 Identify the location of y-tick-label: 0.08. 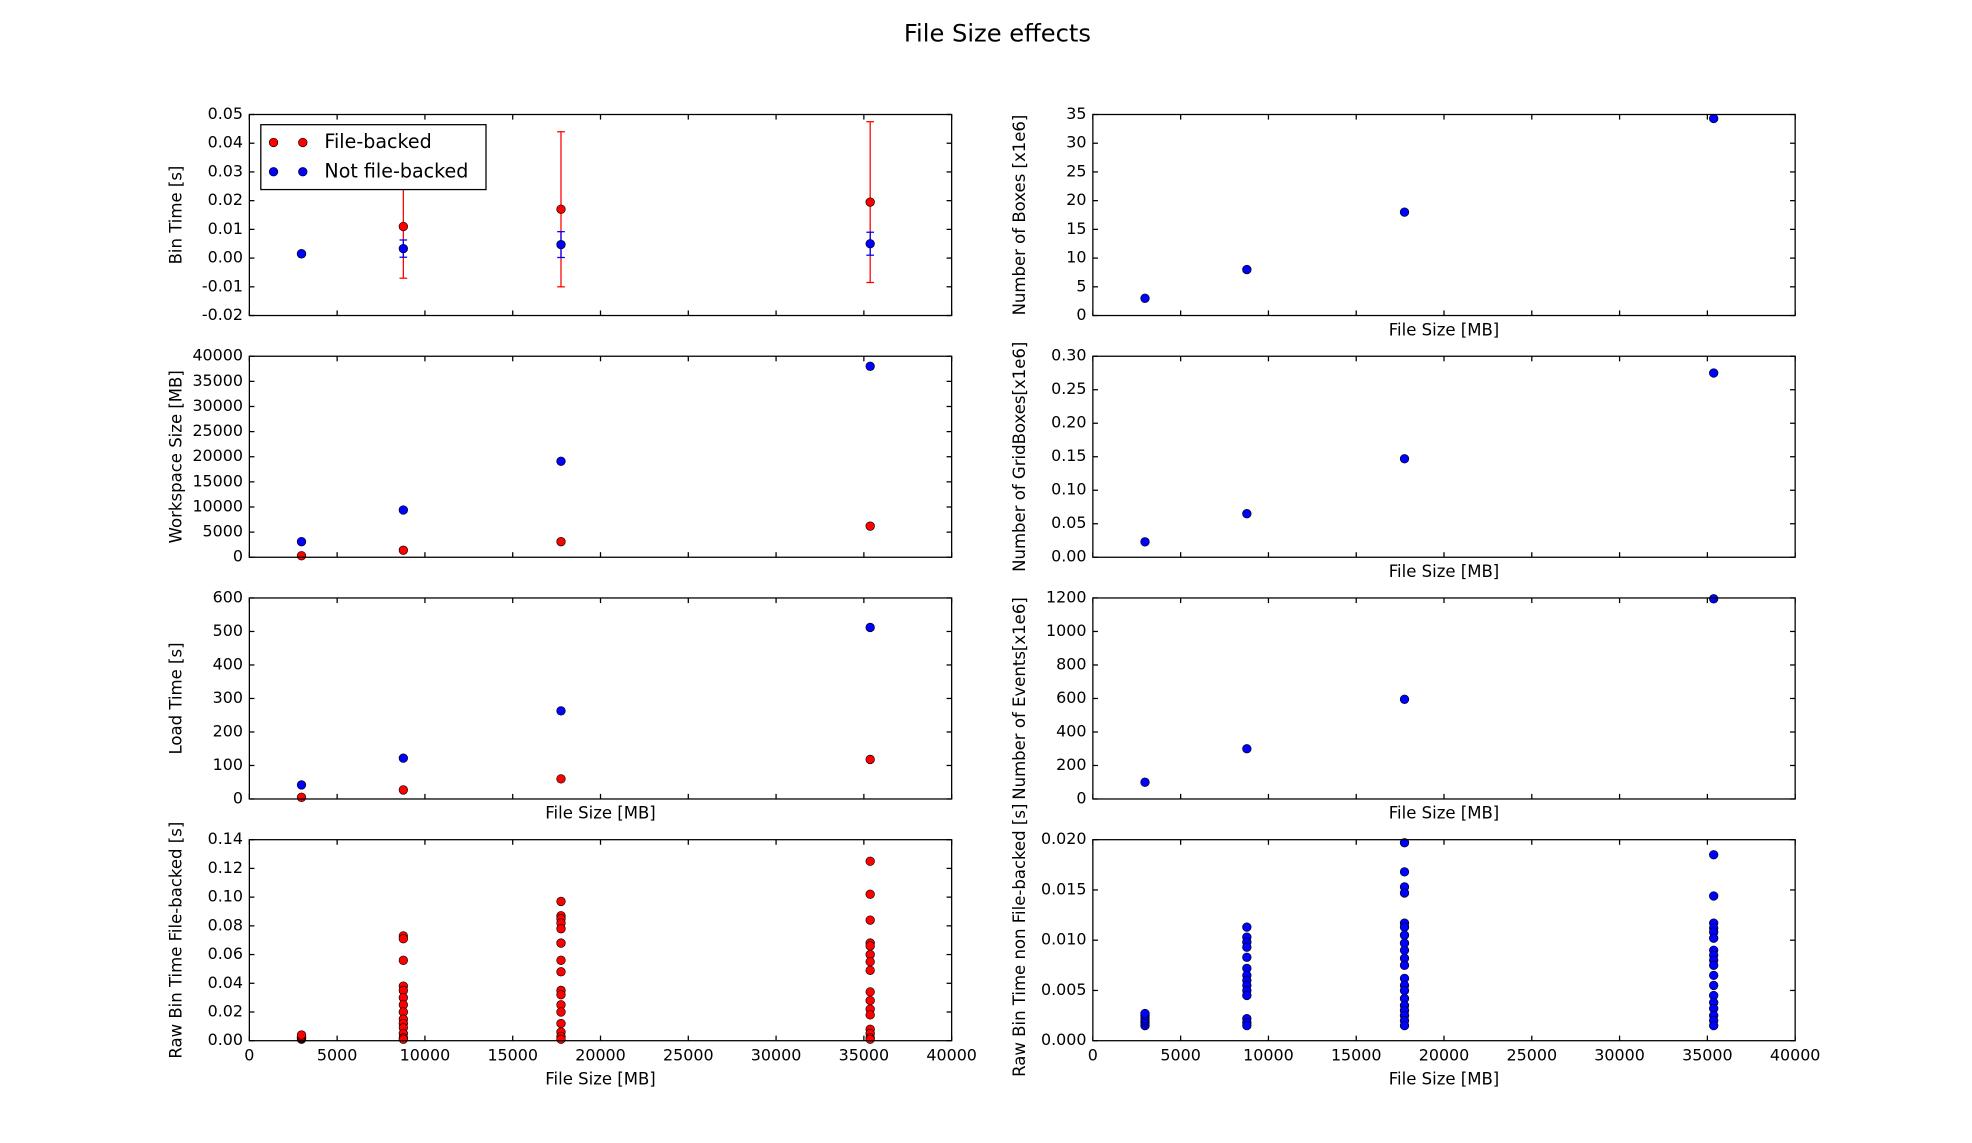
(225, 924).